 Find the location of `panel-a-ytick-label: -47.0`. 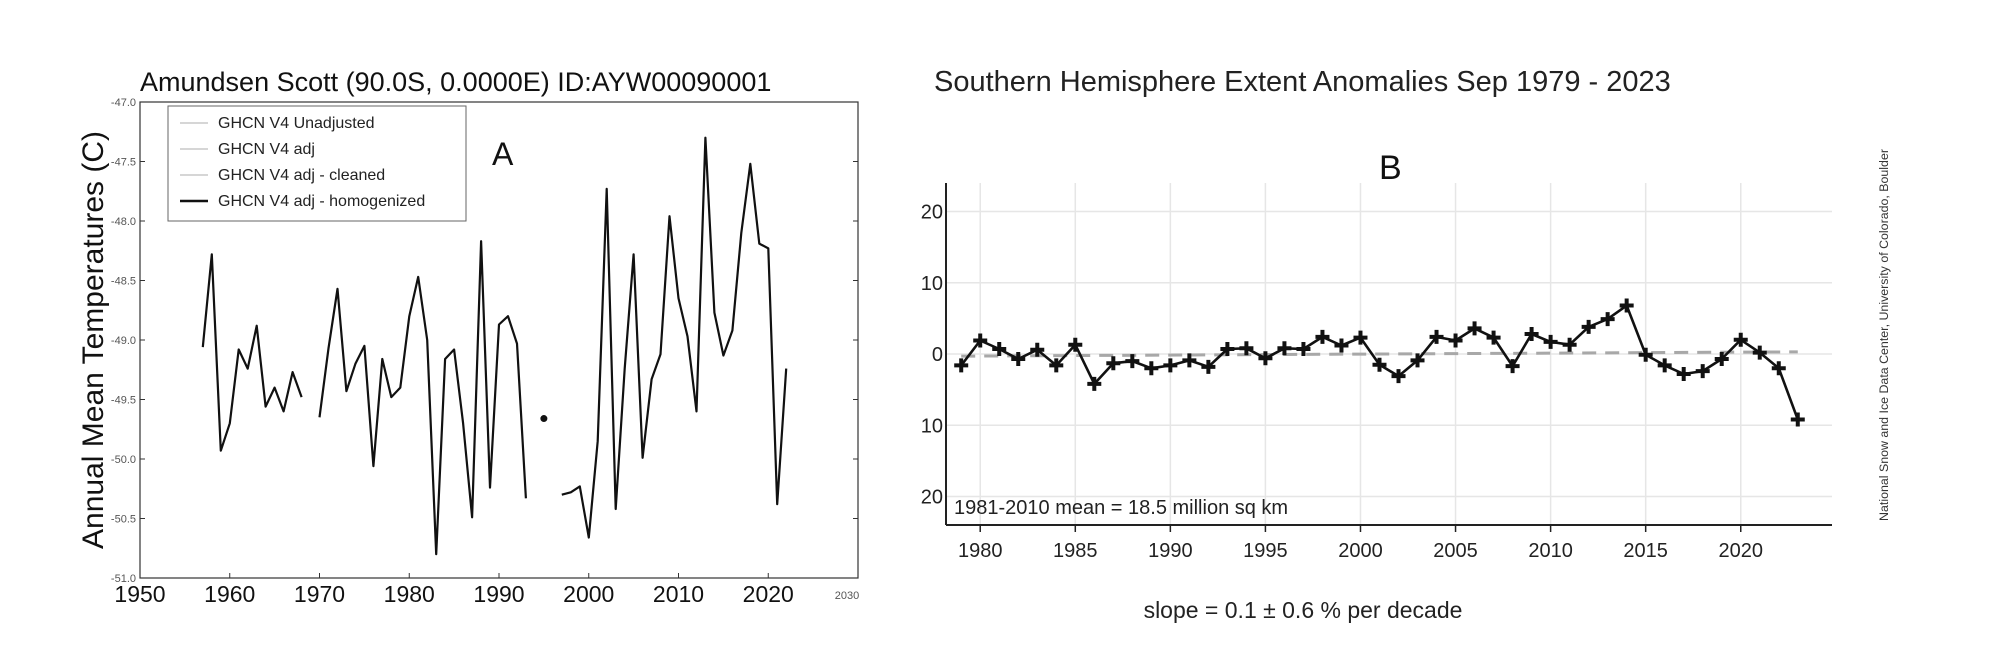

panel-a-ytick-label: -47.0 is located at coordinates (123, 103).